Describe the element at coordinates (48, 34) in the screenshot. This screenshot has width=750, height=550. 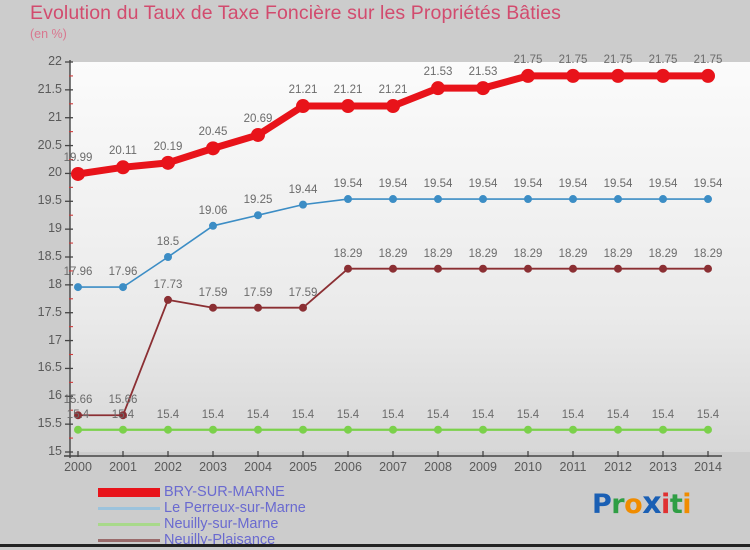
I see `page-subtitle: (en %)` at that location.